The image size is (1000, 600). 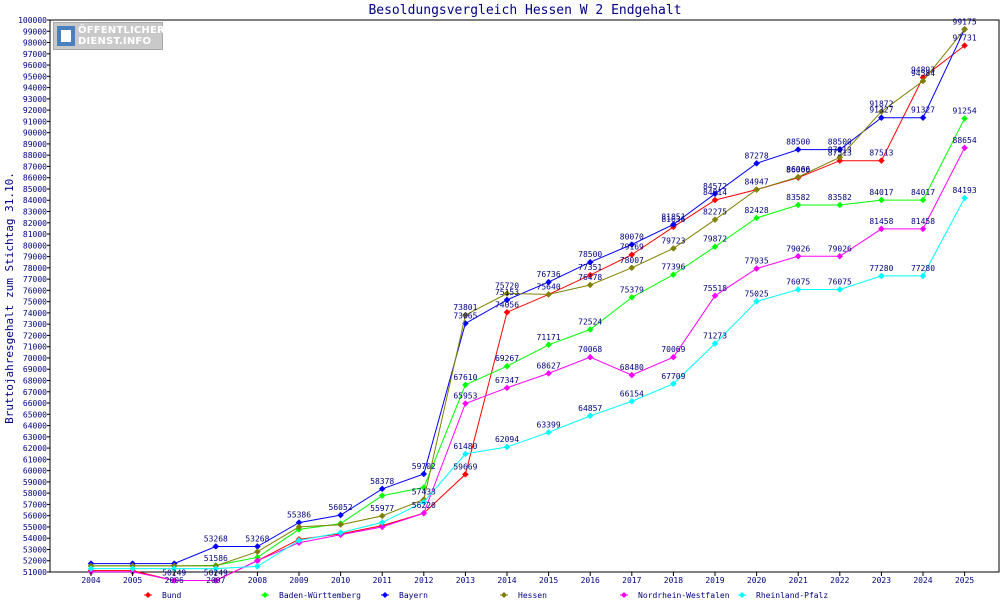 I want to click on data-label: 86066, so click(x=798, y=169).